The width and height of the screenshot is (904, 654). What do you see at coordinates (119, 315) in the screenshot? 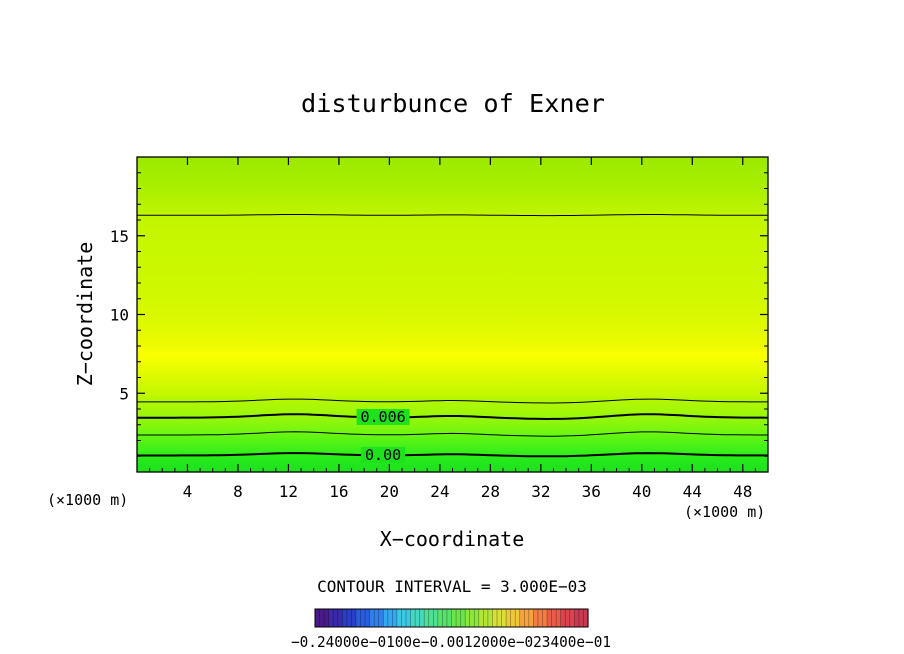
I see `y-tick-label: 10` at bounding box center [119, 315].